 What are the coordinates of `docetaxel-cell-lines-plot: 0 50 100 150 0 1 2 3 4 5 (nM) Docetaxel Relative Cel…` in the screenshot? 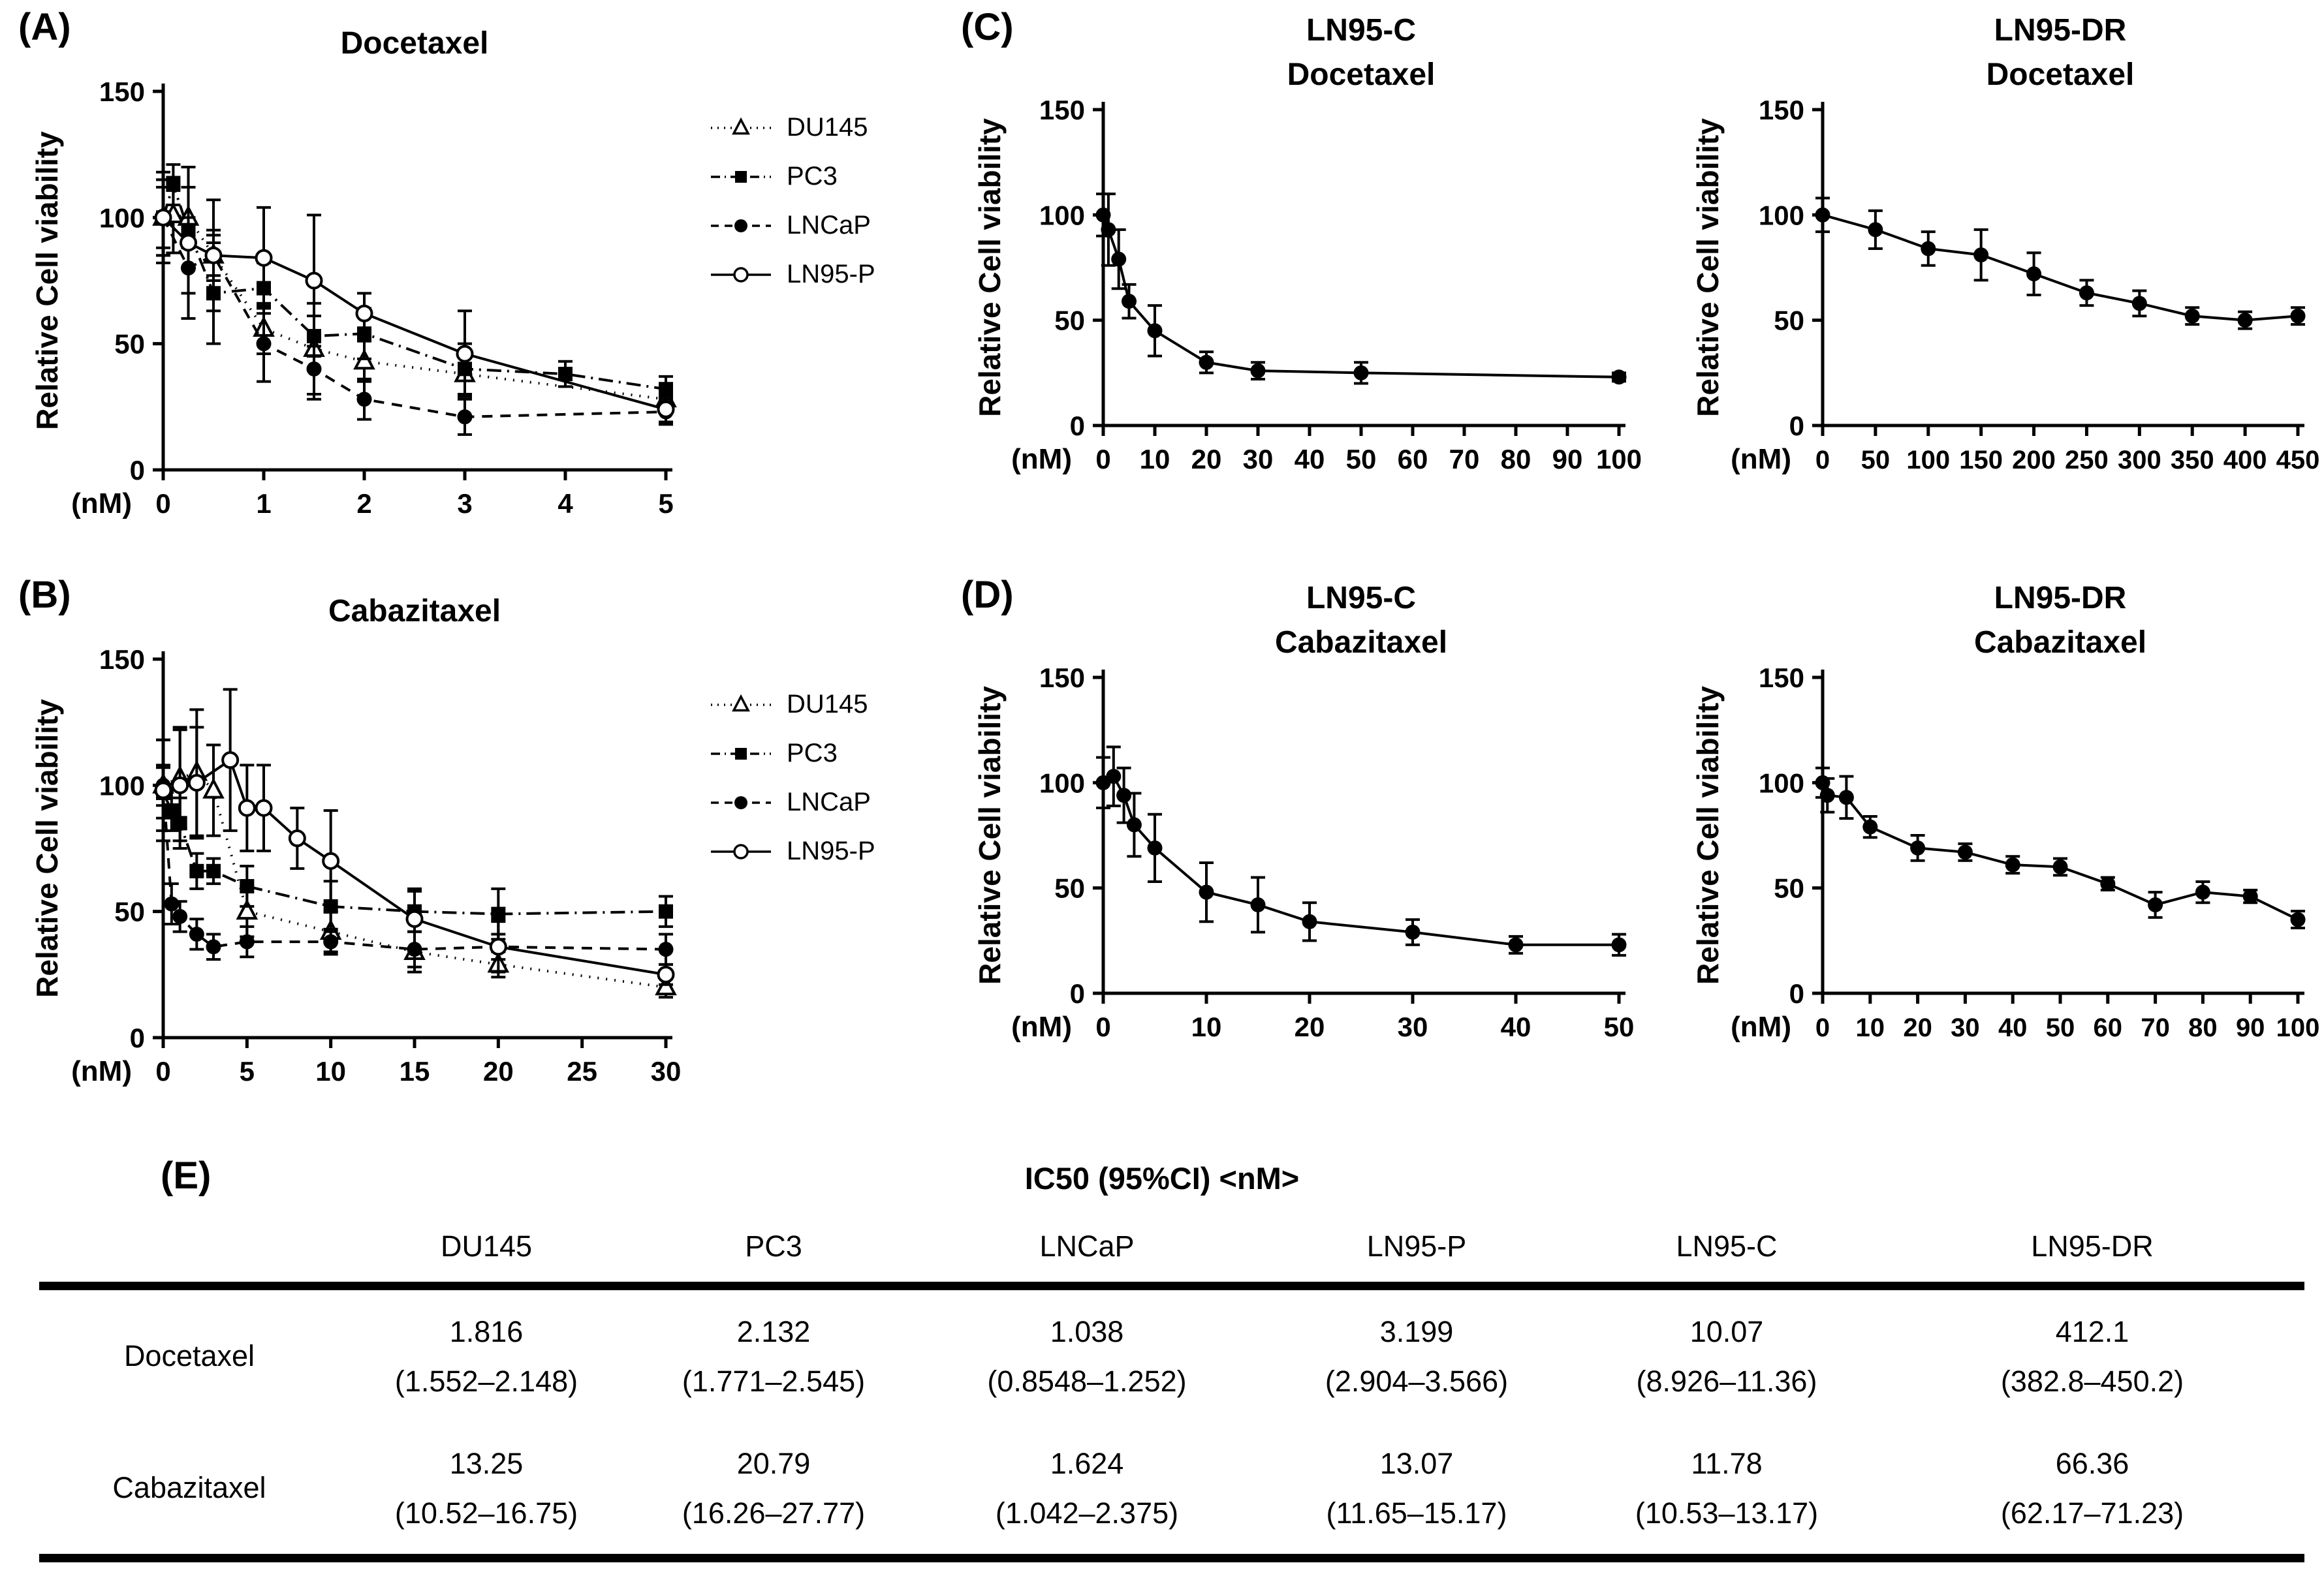 It's located at (353, 273).